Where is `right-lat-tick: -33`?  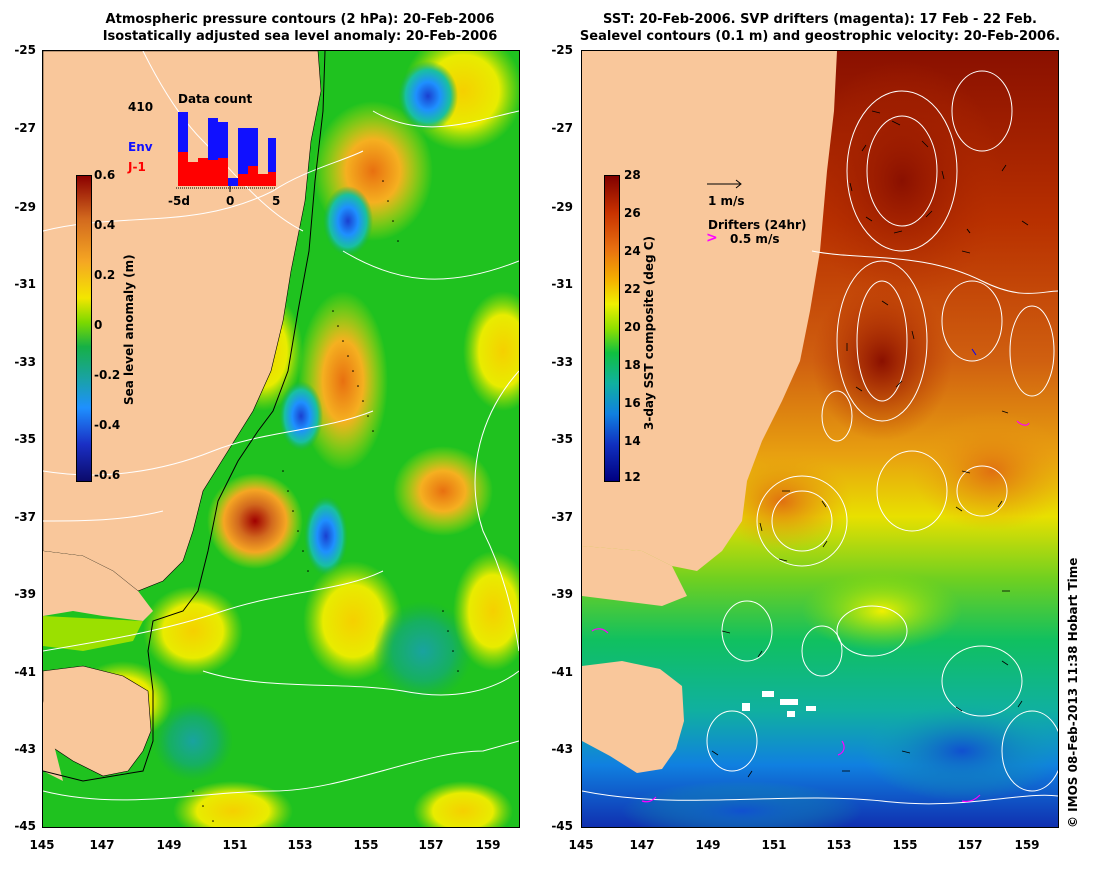
right-lat-tick: -33 is located at coordinates (562, 362).